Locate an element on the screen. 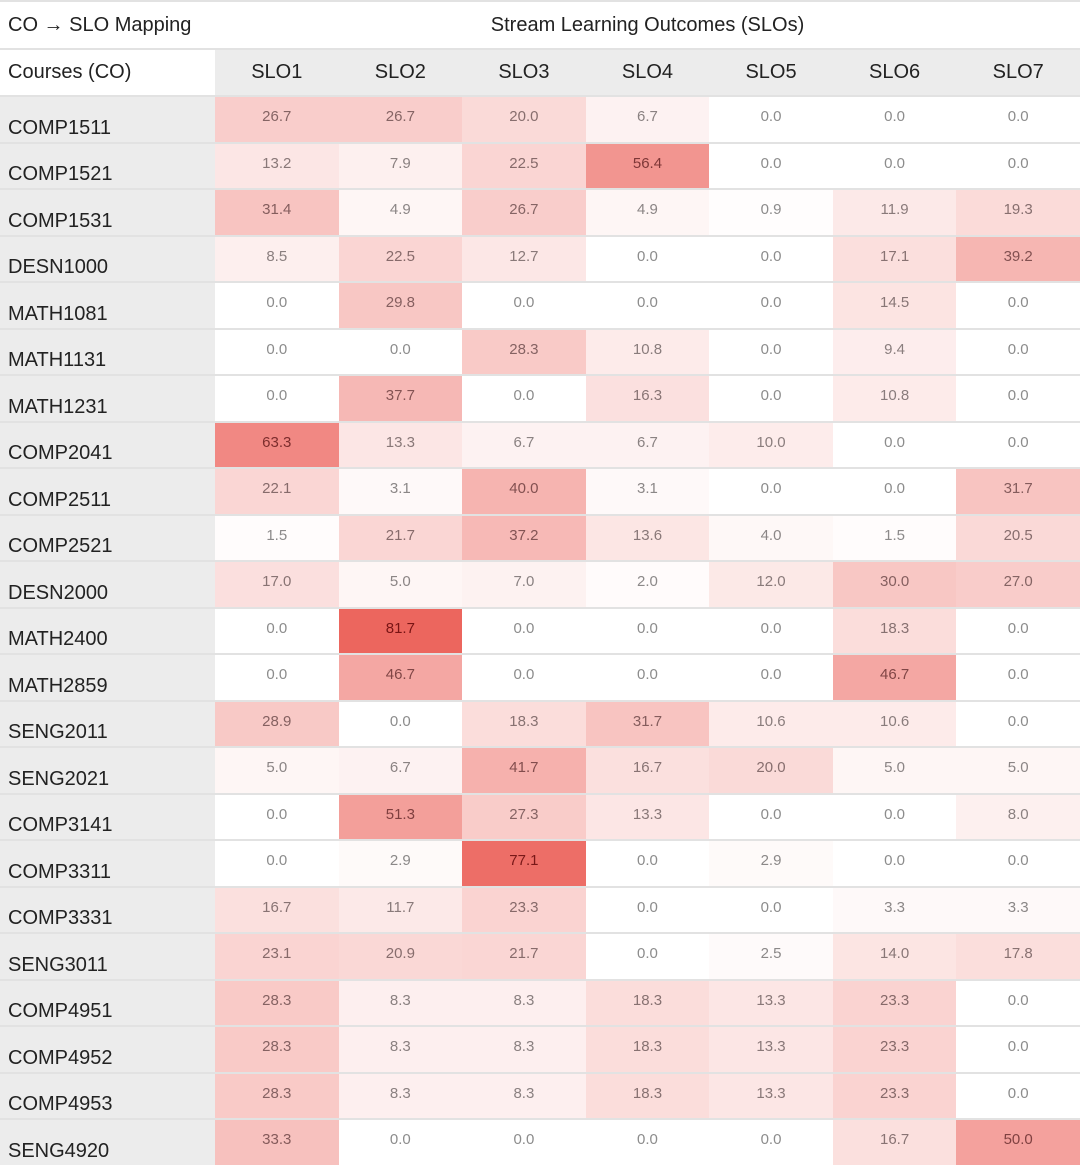 This screenshot has width=1080, height=1165. course-label: COMP4951 is located at coordinates (107, 1002).